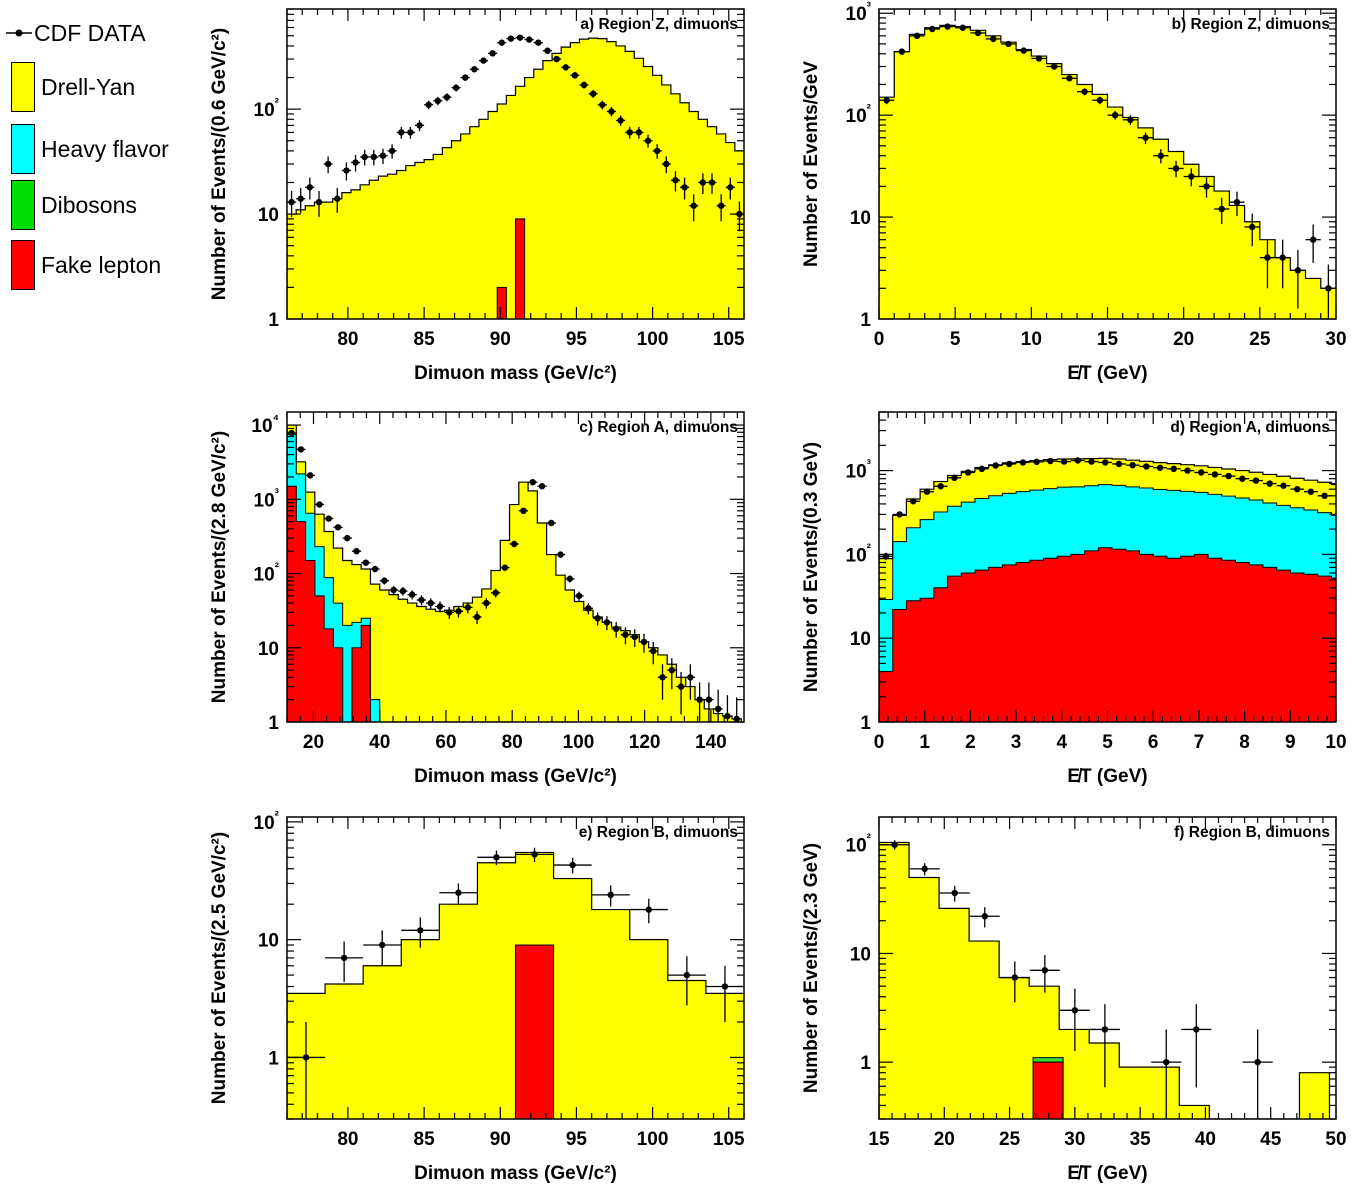  What do you see at coordinates (811, 164) in the screenshot?
I see `y-axis-label: Number of Events/GeV` at bounding box center [811, 164].